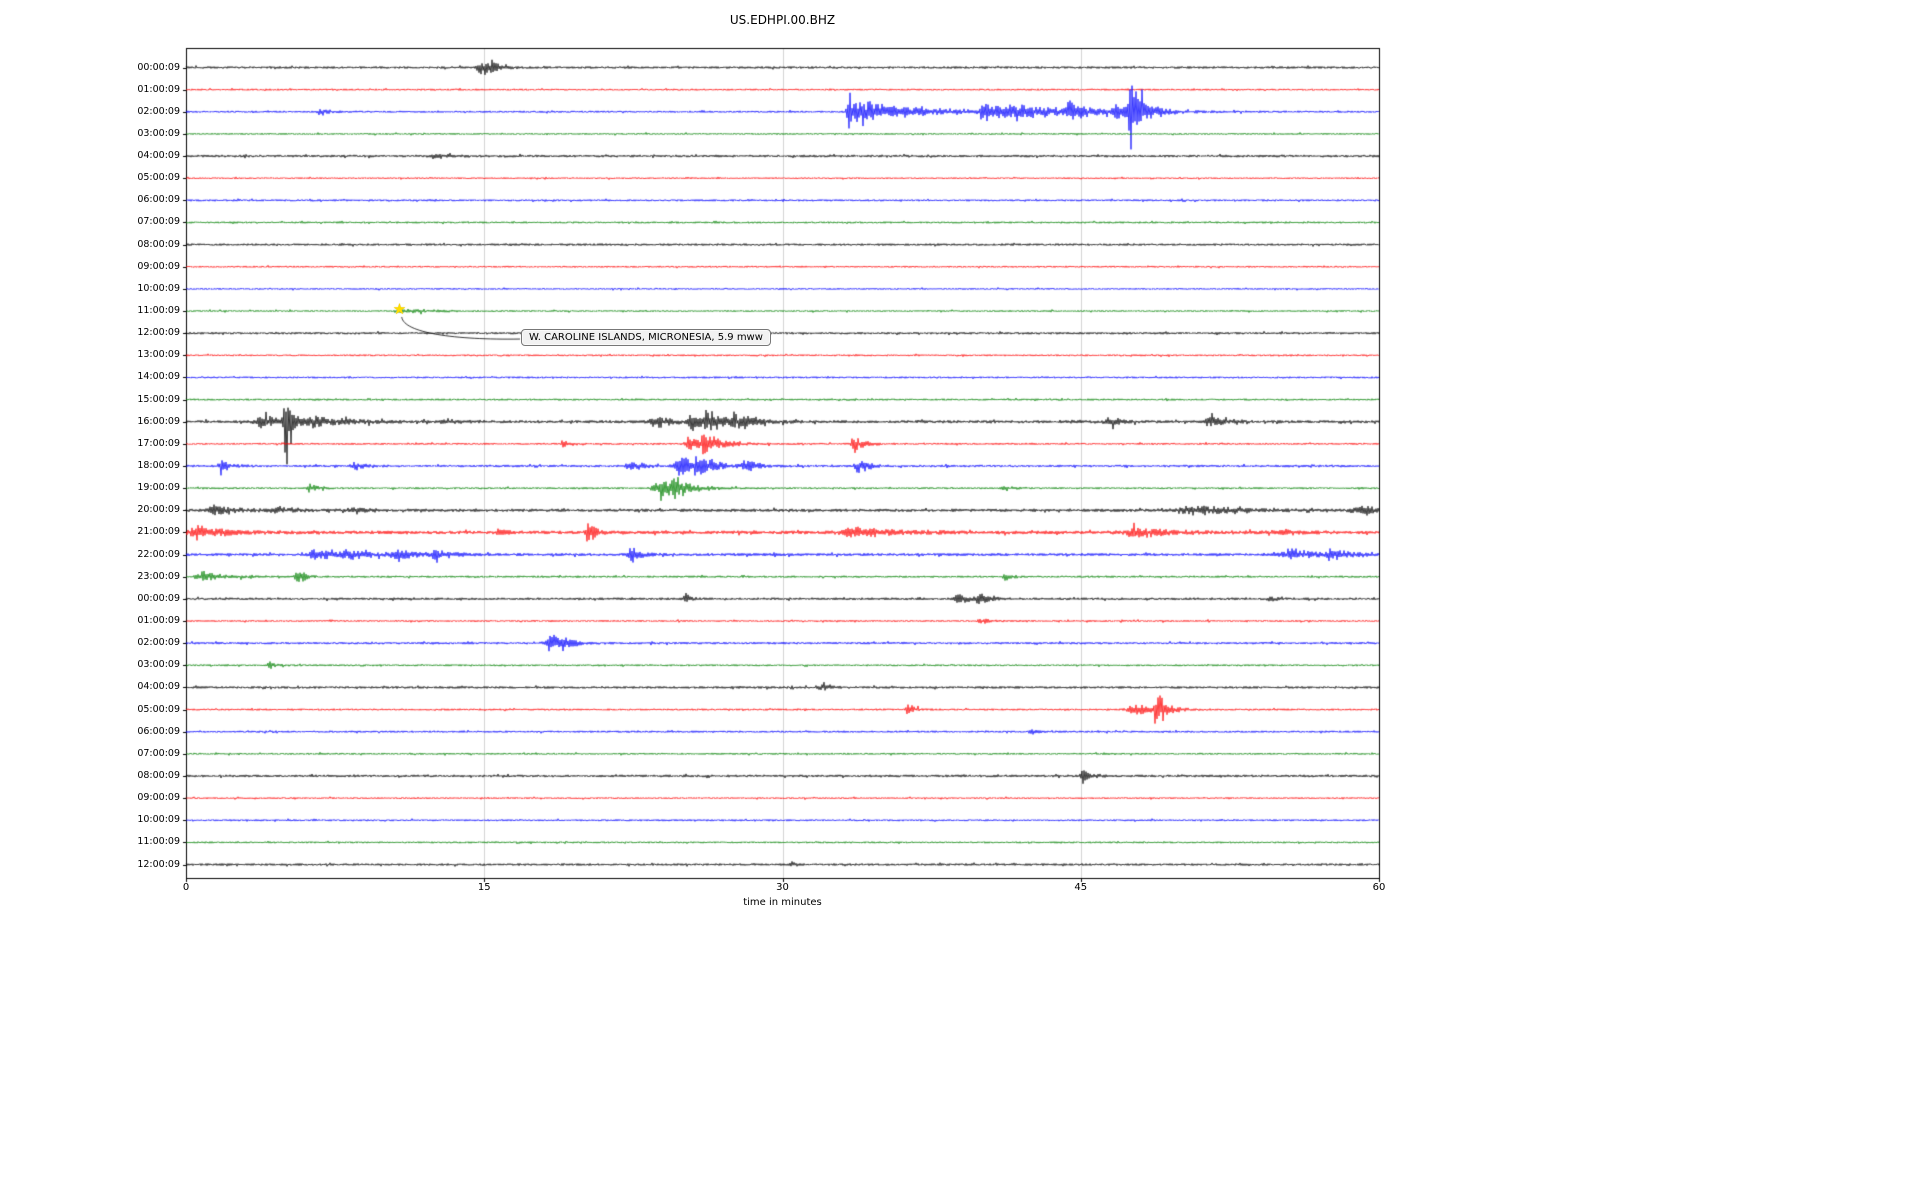  What do you see at coordinates (158, 466) in the screenshot?
I see `y-axis-label: 18:00:09` at bounding box center [158, 466].